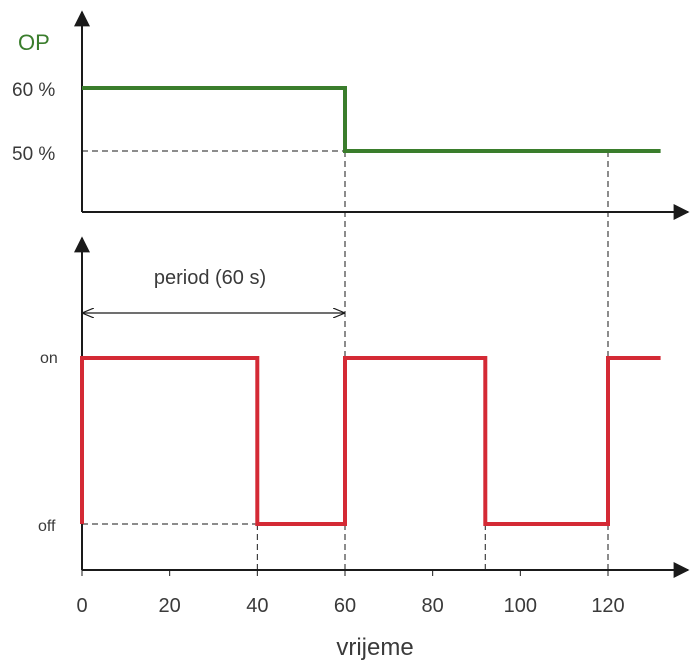 The image size is (692, 664). Describe the element at coordinates (49, 358) in the screenshot. I see `state-on-label: on` at that location.